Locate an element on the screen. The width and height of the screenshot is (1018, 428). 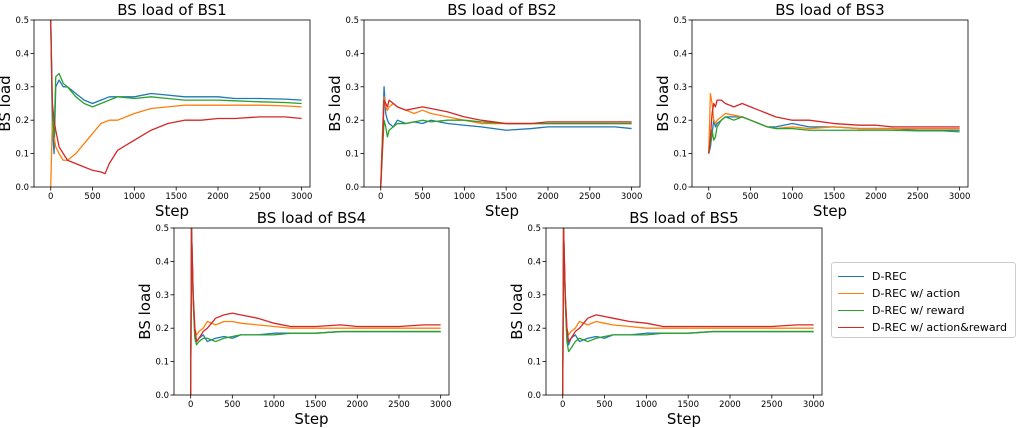
chart-title: BS load of BS3 is located at coordinates (829, 10).